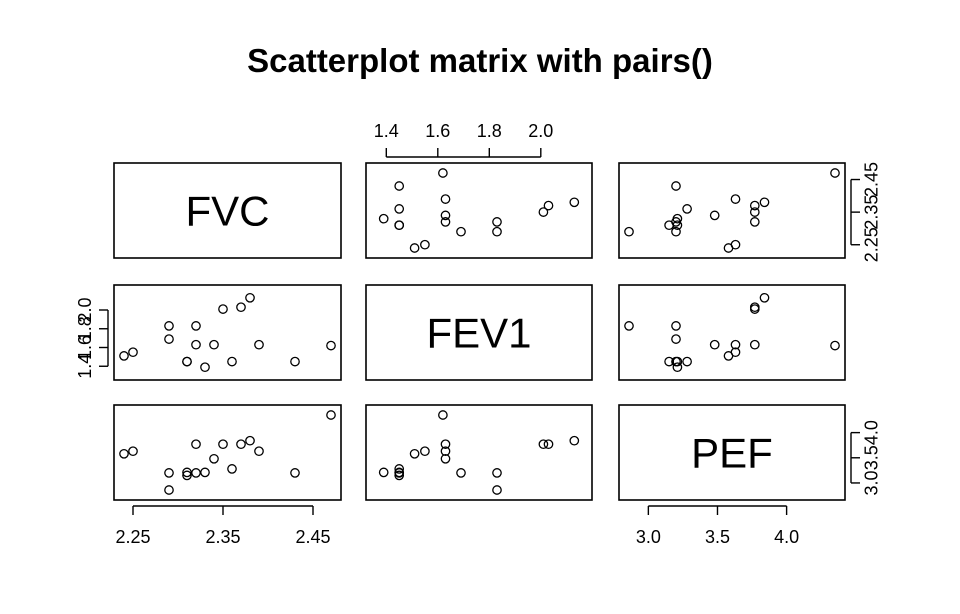  I want to click on x-tick-label: 2.25, so click(132, 537).